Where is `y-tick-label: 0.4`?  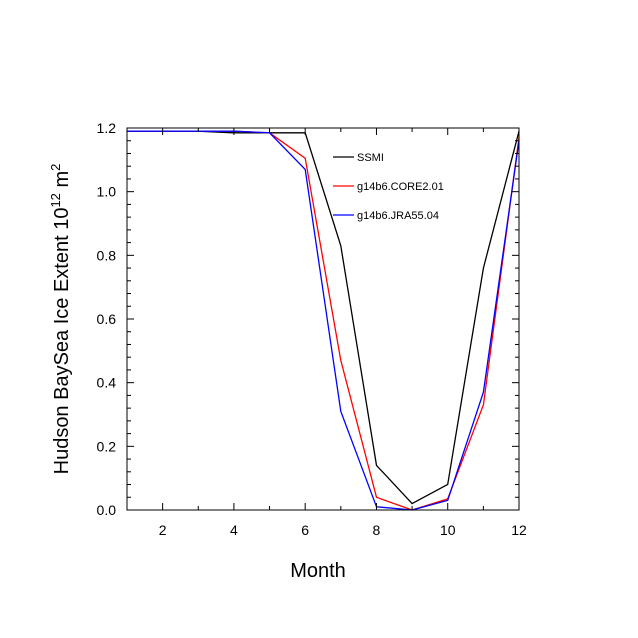
y-tick-label: 0.4 is located at coordinates (107, 383).